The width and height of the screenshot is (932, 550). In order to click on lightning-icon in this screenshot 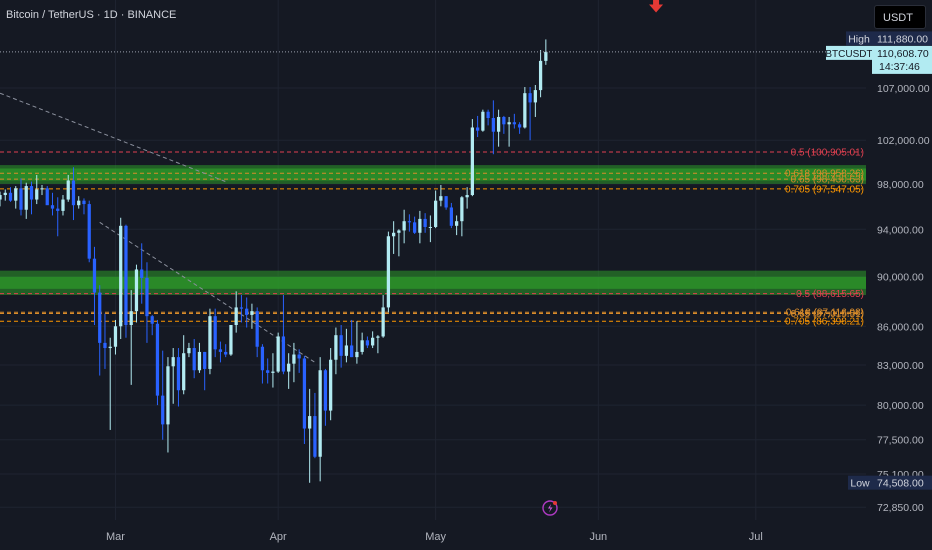, I will do `click(550, 508)`.